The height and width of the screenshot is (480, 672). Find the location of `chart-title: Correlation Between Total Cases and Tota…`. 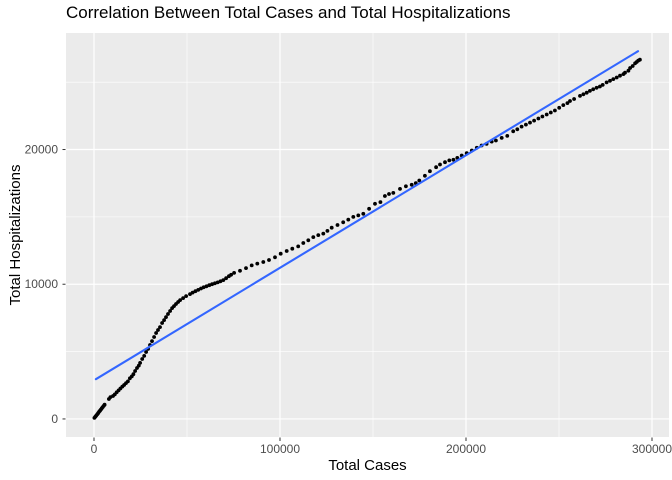

chart-title: Correlation Between Total Cases and Tota… is located at coordinates (288, 12).